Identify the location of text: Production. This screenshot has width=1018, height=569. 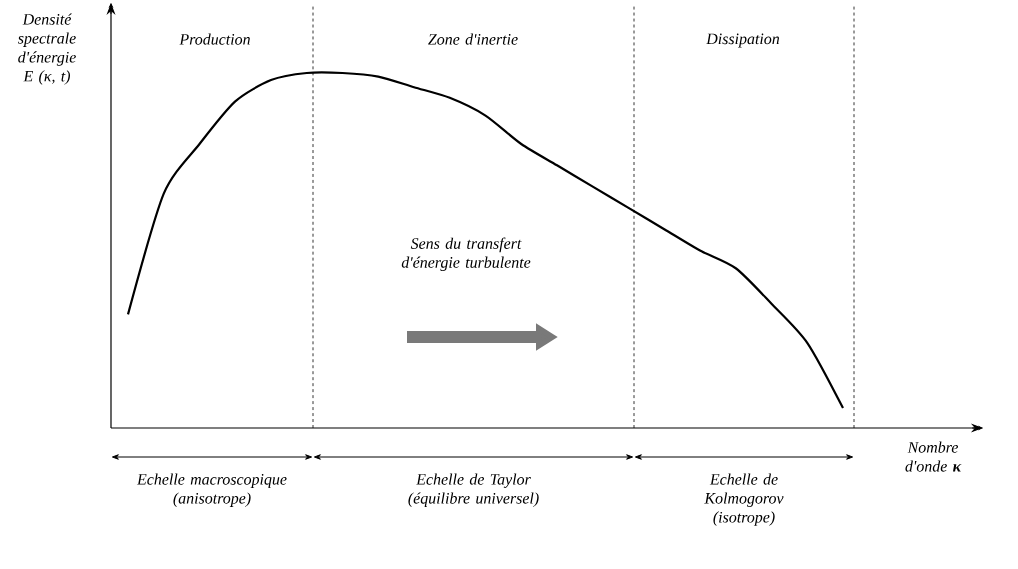
(214, 39).